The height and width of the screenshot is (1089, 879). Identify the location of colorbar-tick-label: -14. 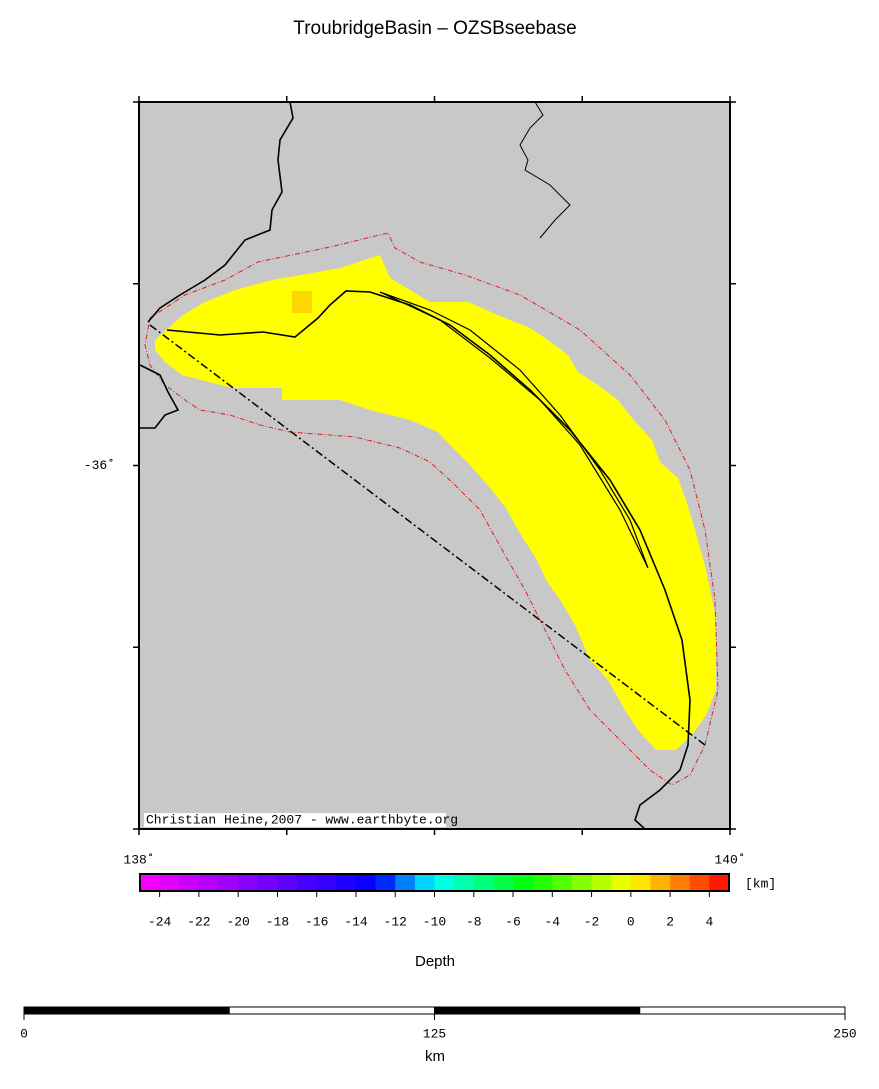
(356, 921).